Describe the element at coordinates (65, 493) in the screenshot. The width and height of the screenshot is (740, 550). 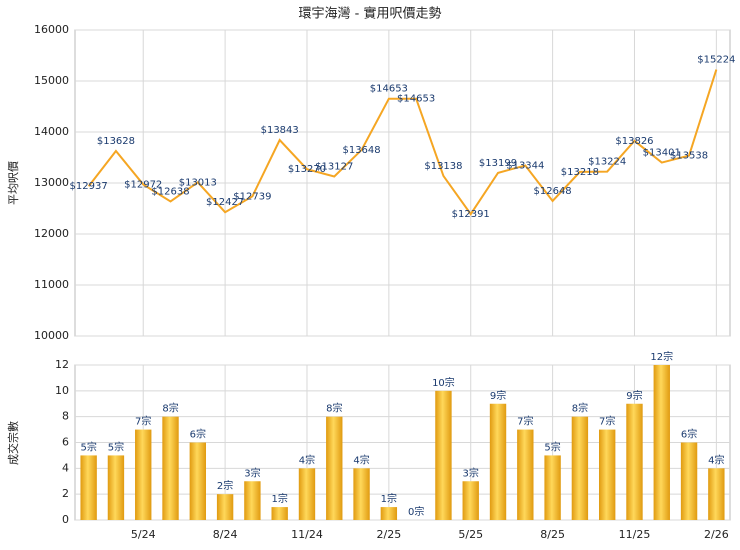
I see `y-tick-label: 2` at that location.